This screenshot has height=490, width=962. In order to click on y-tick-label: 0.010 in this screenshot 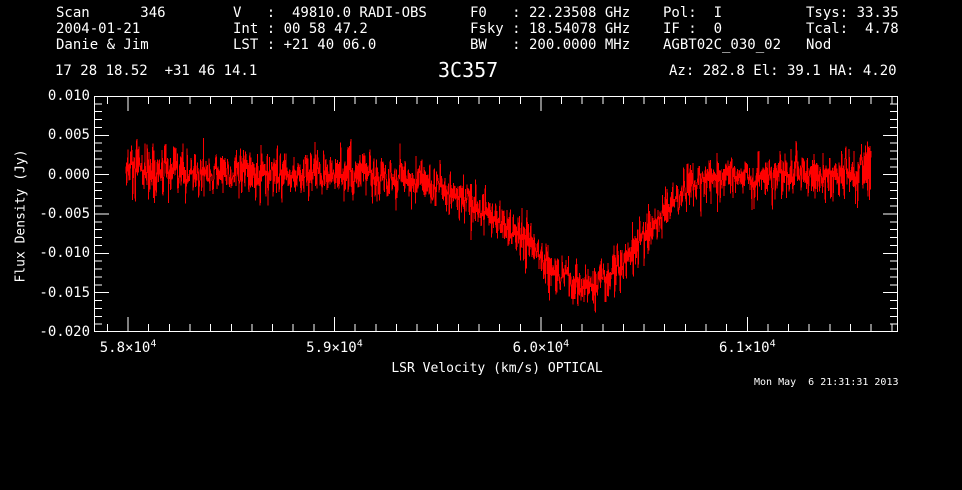, I will do `click(68, 96)`.